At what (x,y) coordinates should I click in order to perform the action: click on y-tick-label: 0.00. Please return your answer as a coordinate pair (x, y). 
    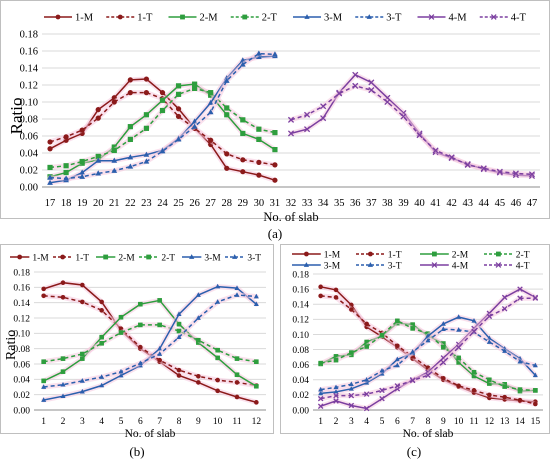
    Looking at the image, I should click on (300, 411).